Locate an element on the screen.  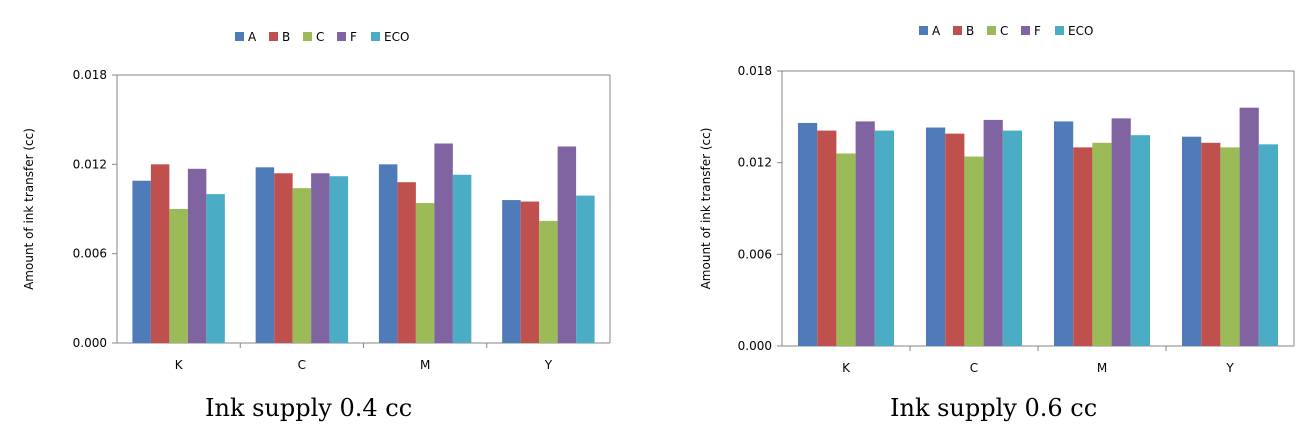
chart-caption: Ink supply 0.4 cc is located at coordinates (309, 408).